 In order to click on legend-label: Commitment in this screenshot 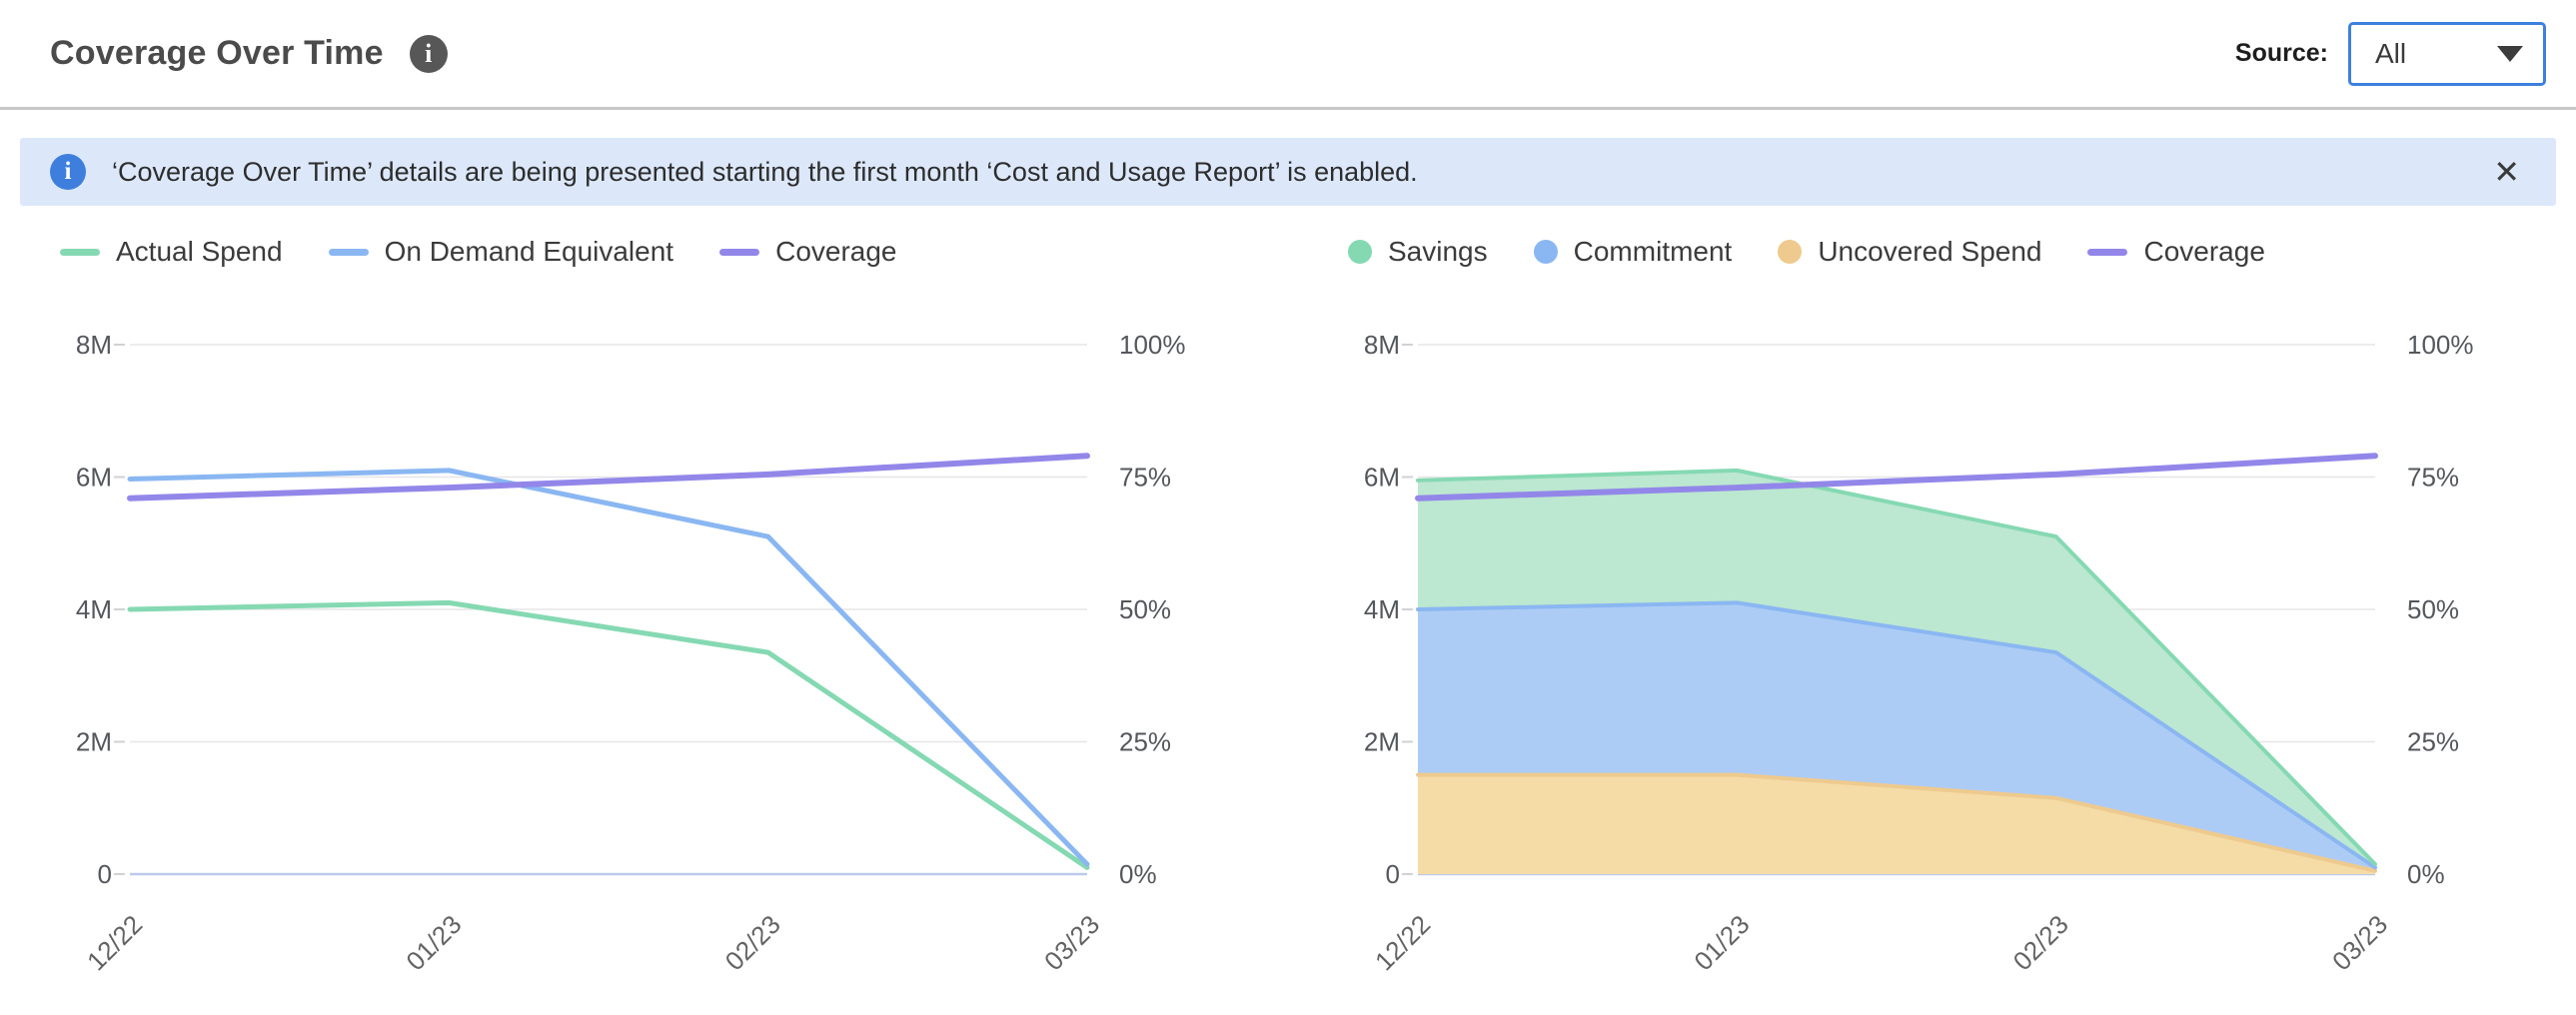, I will do `click(1653, 251)`.